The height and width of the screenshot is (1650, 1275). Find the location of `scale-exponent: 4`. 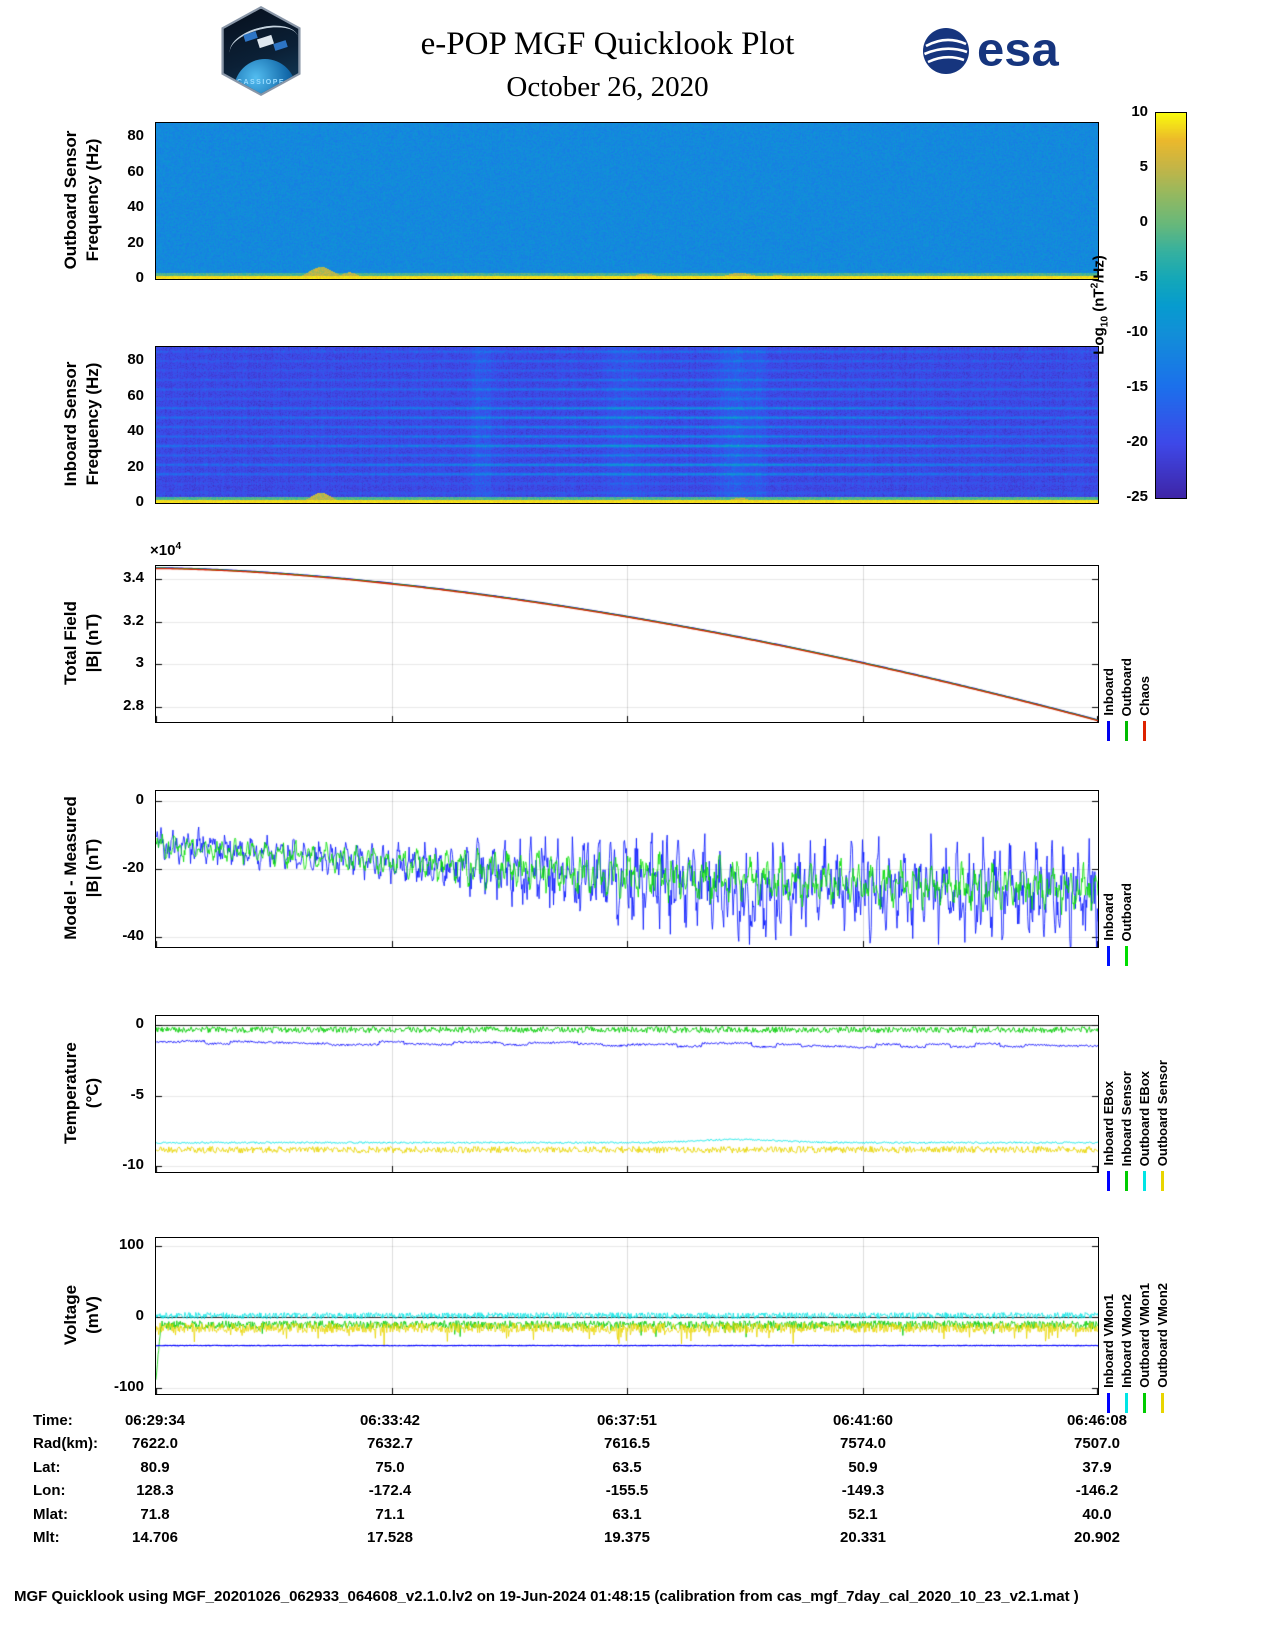

scale-exponent: 4 is located at coordinates (178, 546).